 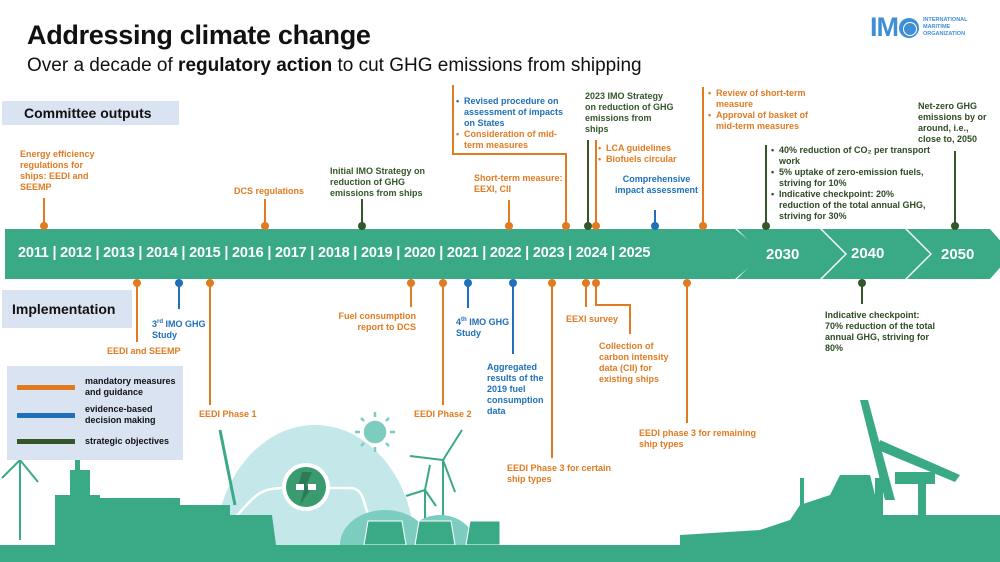 I want to click on eedi-seemp-label: EEDI and SEEMP, so click(x=144, y=351).